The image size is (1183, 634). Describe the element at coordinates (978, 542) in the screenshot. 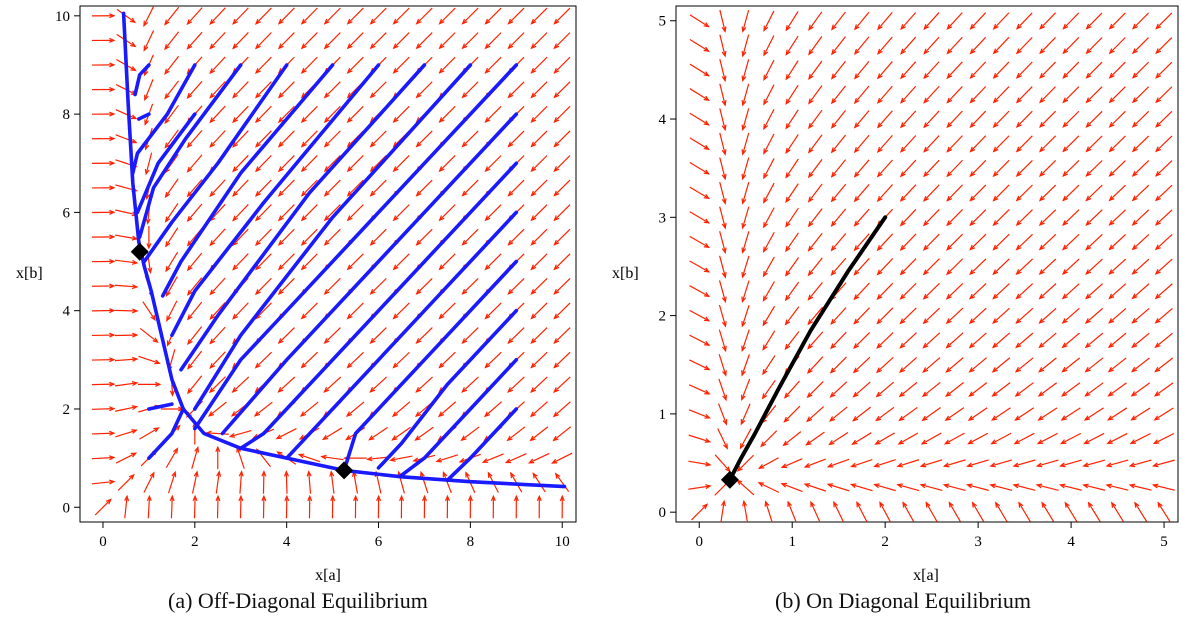

I see `x-tick-label: 3` at that location.